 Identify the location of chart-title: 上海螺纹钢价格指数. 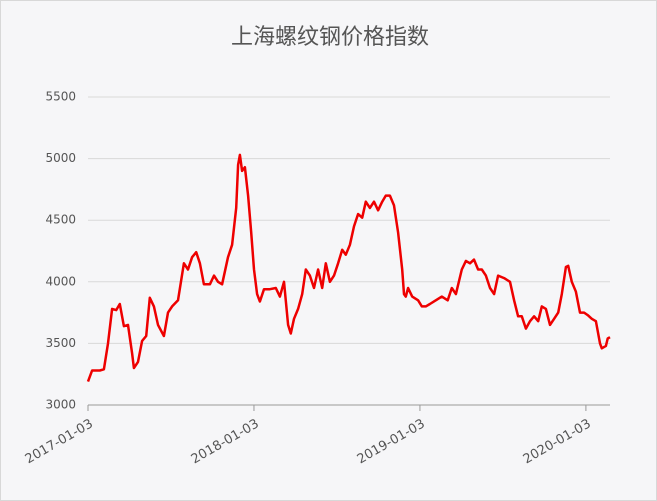
(330, 37).